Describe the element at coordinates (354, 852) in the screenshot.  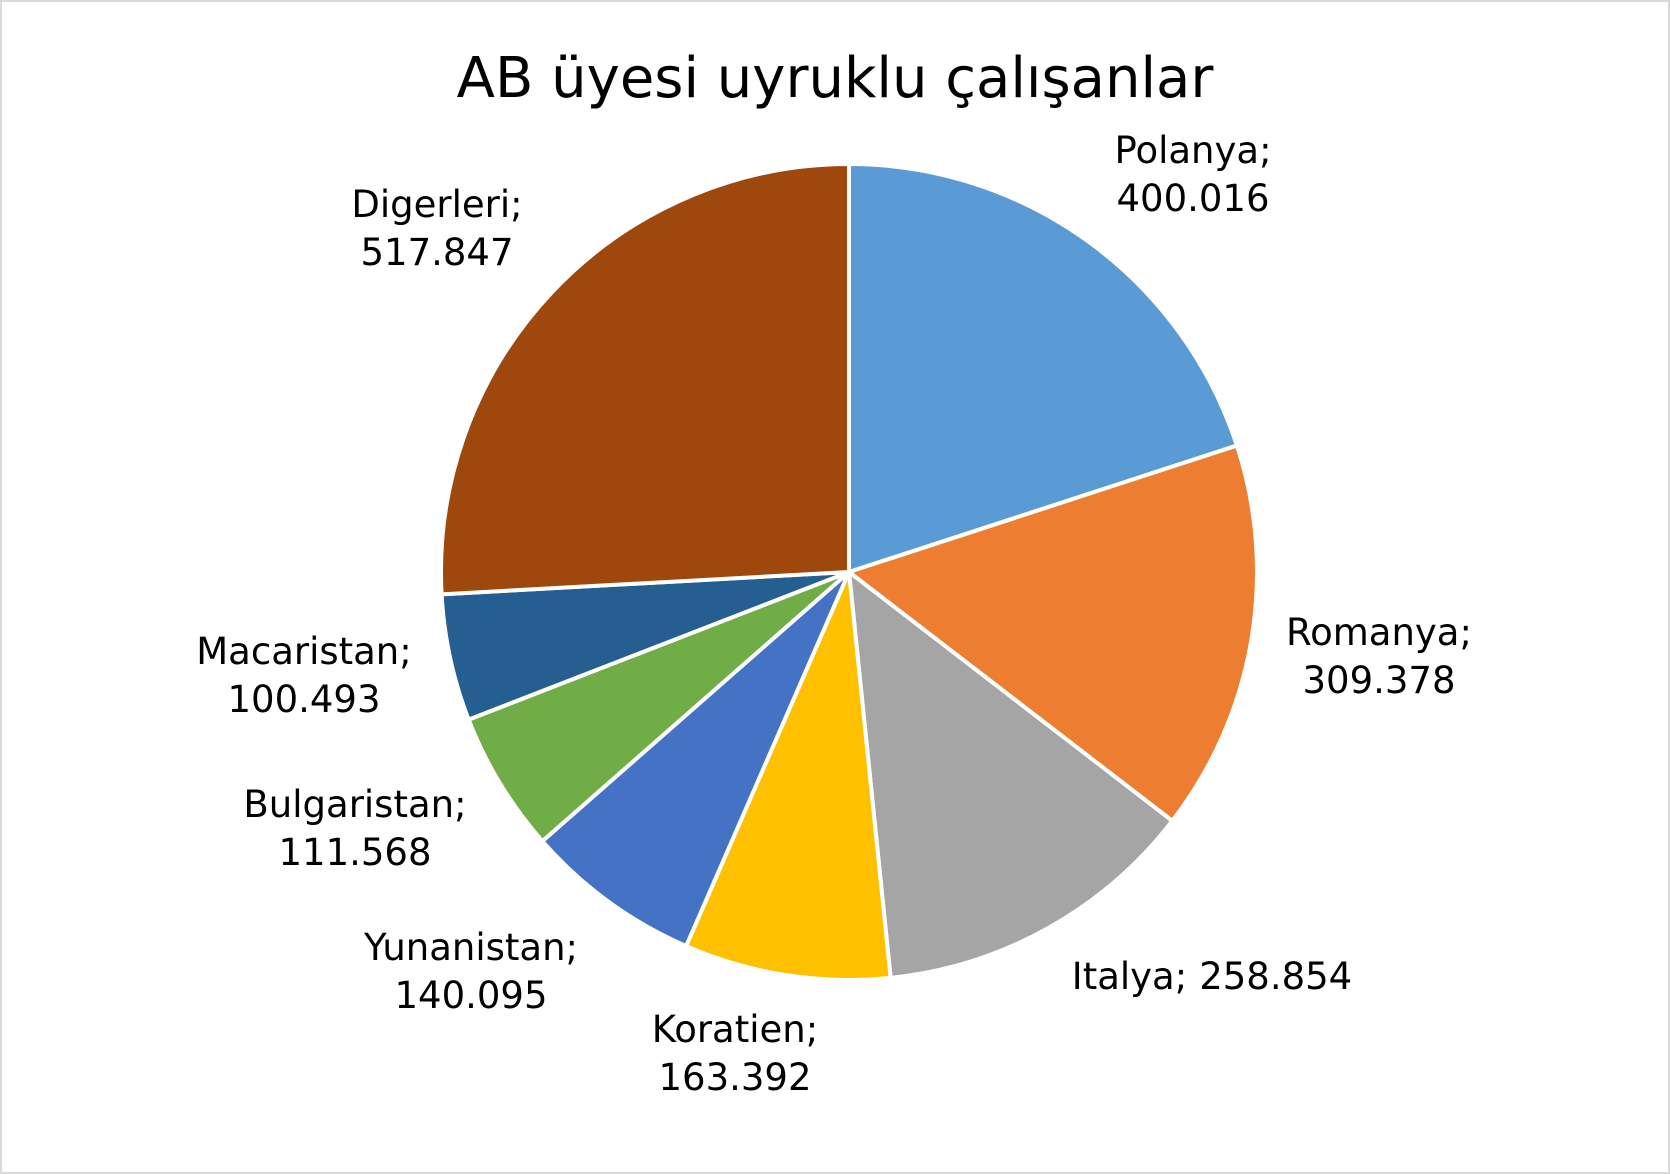
I see `value-label: 111.568` at that location.